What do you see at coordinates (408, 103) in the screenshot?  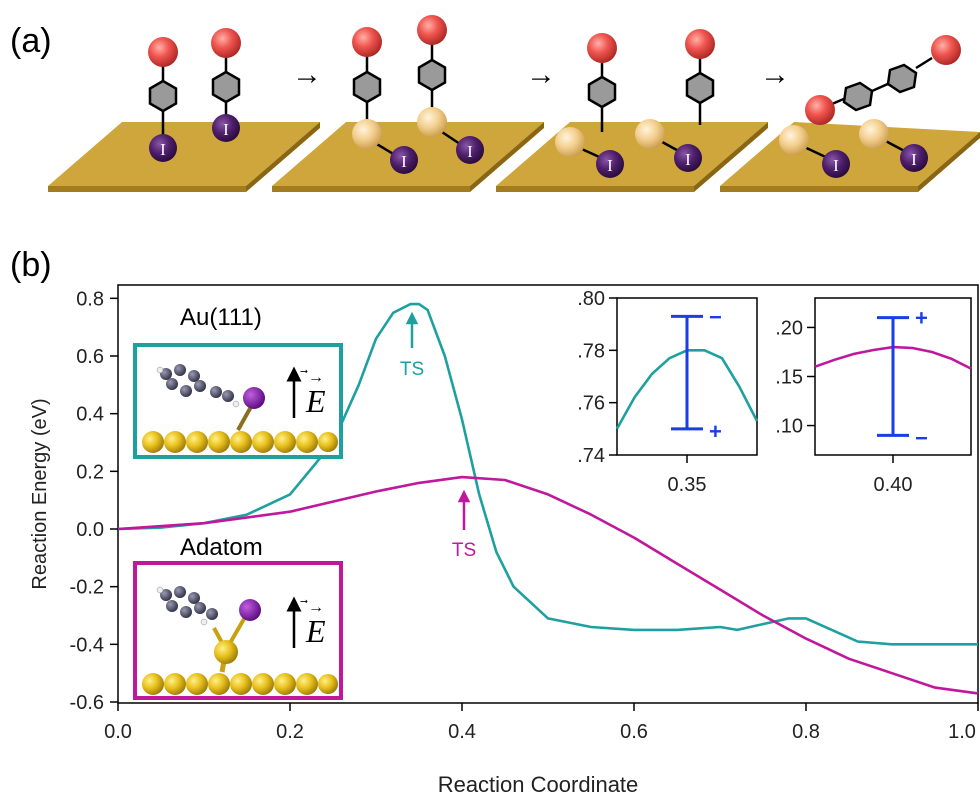 I see `reaction-stage-2: I I` at bounding box center [408, 103].